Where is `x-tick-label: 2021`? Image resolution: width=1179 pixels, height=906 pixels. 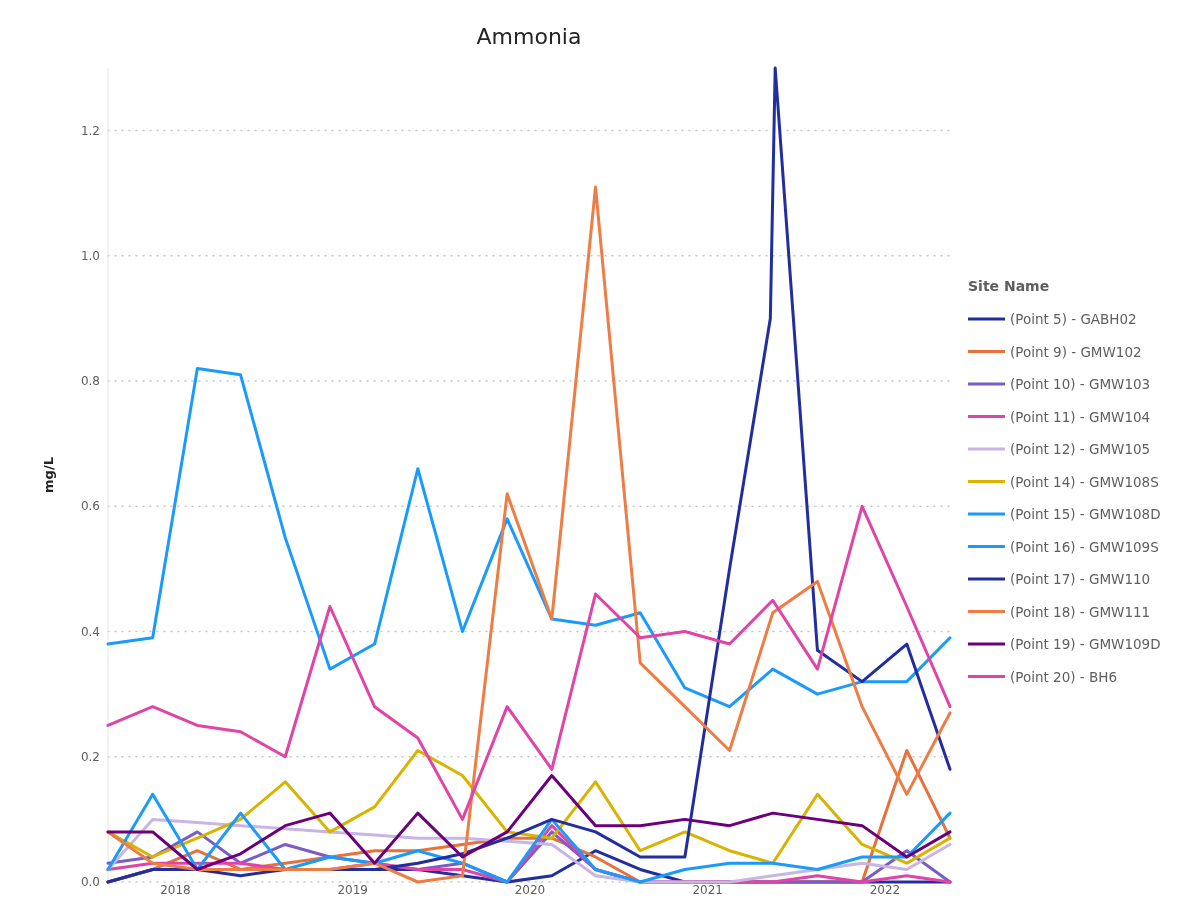
x-tick-label: 2021 is located at coordinates (707, 890).